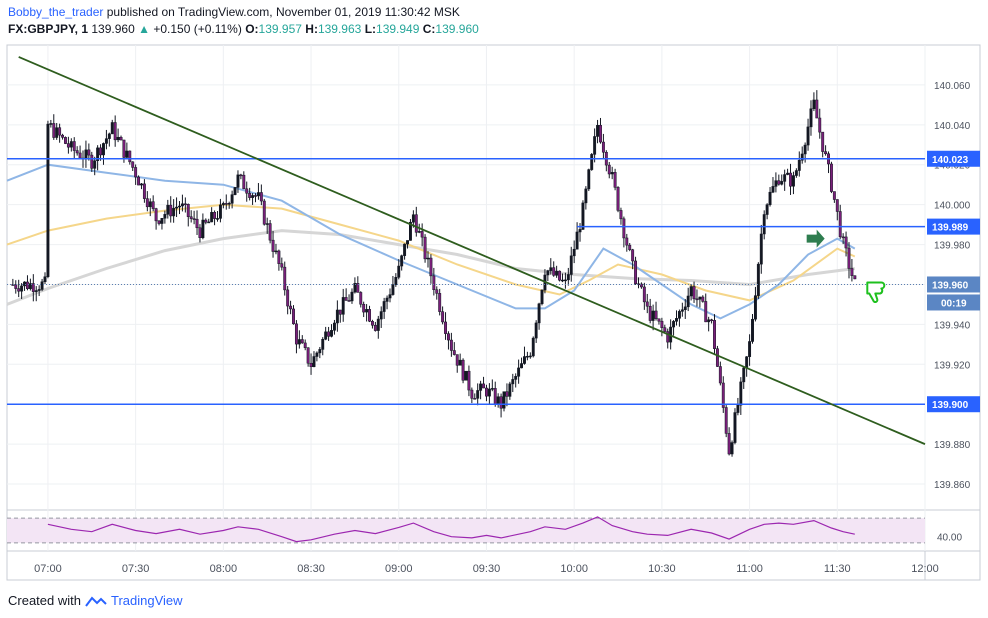 This screenshot has height=618, width=988. Describe the element at coordinates (952, 365) in the screenshot. I see `y-tick-label: 139.920` at that location.